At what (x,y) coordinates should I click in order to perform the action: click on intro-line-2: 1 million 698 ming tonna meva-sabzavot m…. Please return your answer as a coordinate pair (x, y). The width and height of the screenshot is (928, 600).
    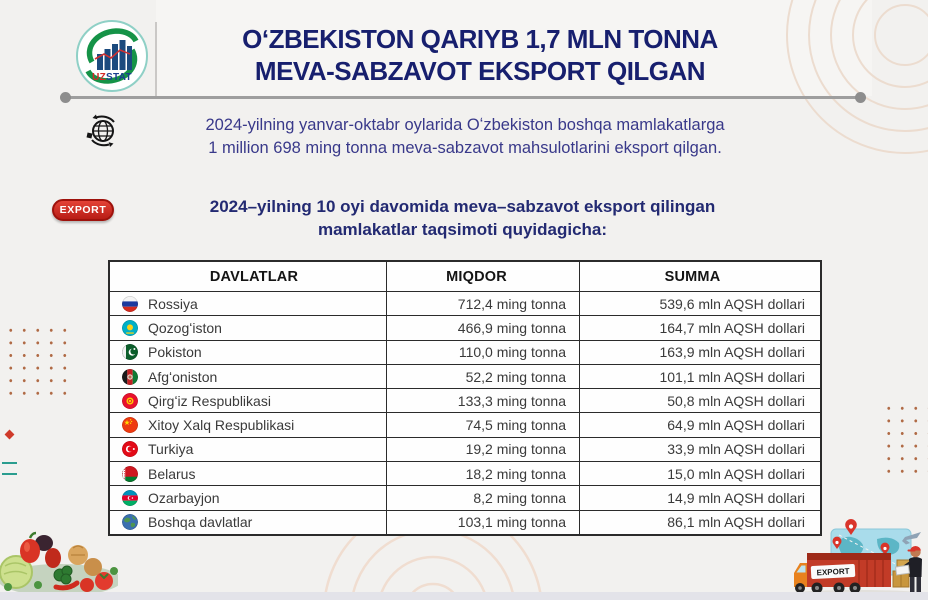
    Looking at the image, I should click on (465, 148).